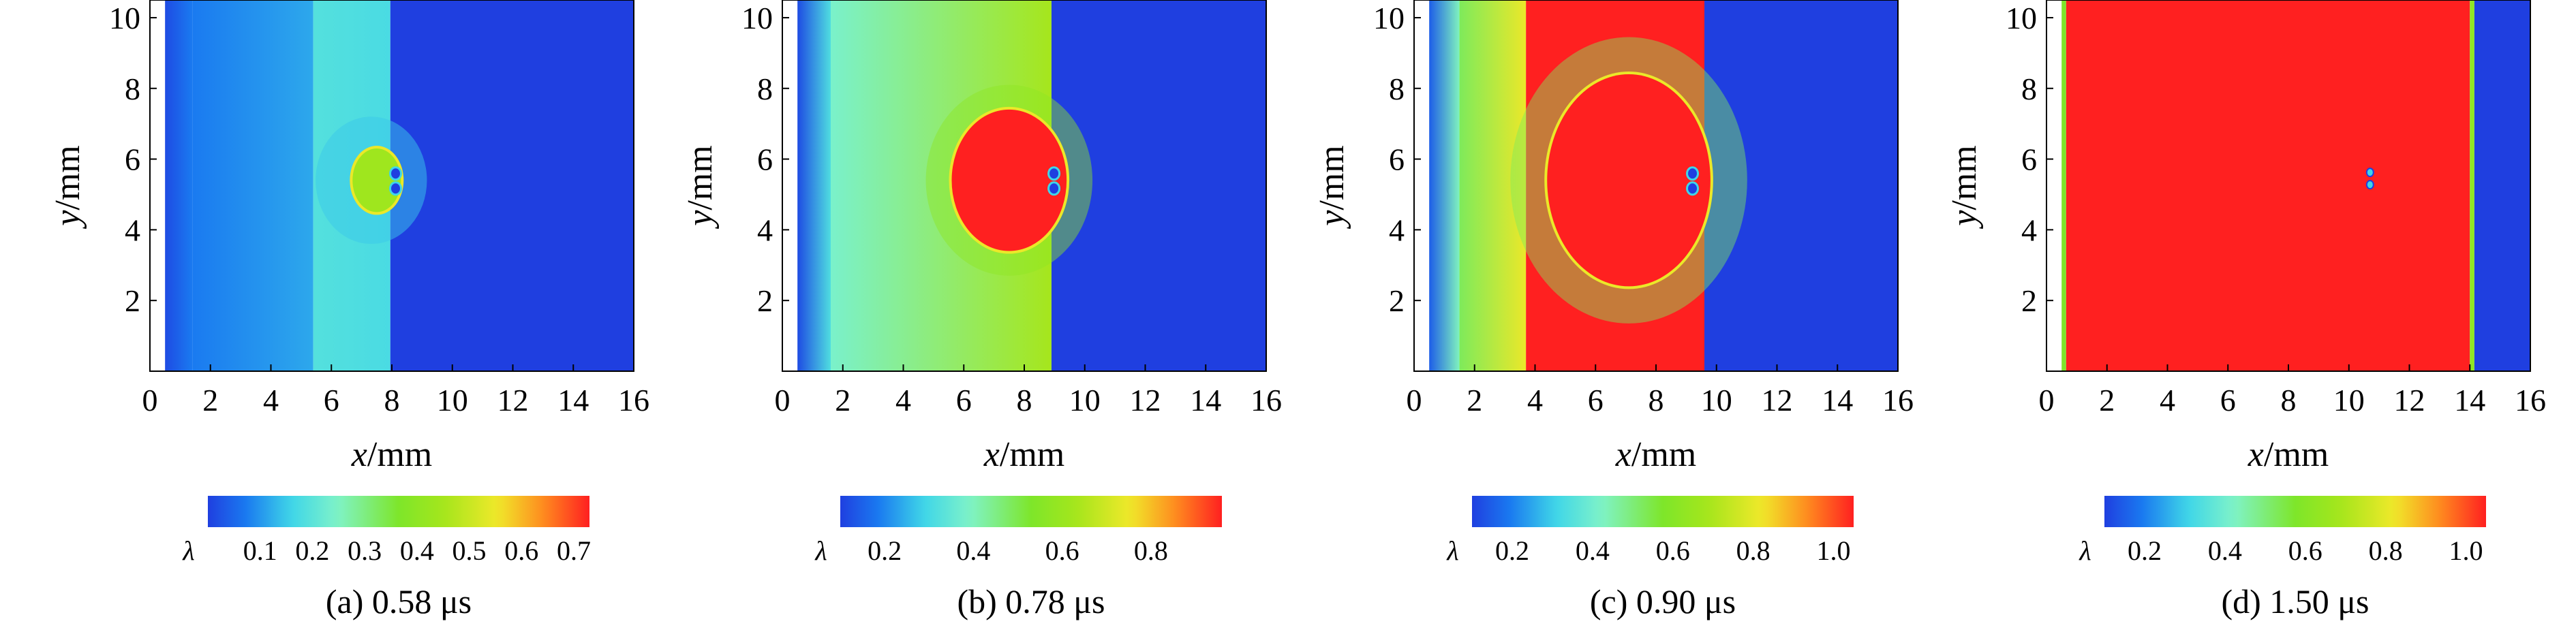  I want to click on colorbar-tick-label: 0.3, so click(365, 550).